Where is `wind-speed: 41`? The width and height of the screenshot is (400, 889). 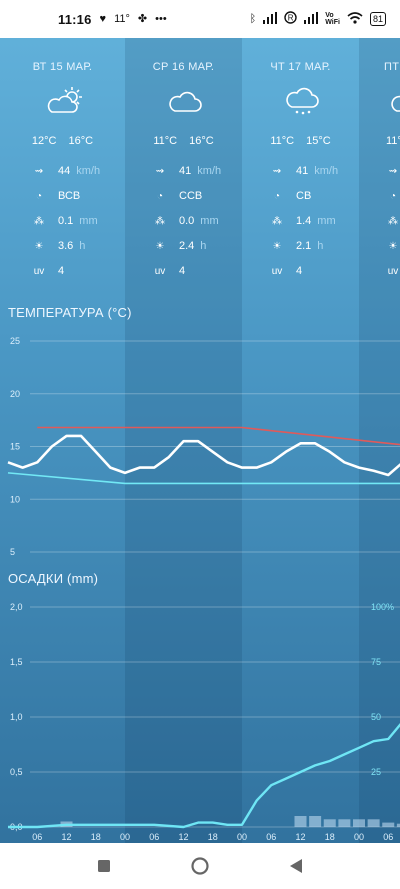 wind-speed: 41 is located at coordinates (302, 171).